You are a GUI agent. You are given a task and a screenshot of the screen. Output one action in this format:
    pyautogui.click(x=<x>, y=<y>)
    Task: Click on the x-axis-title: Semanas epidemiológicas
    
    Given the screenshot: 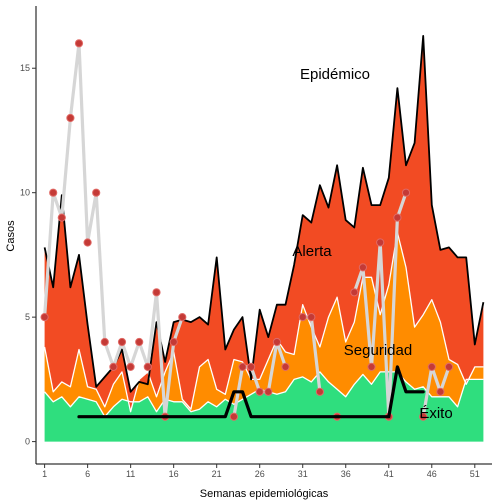 What is the action you would take?
    pyautogui.click(x=264, y=494)
    